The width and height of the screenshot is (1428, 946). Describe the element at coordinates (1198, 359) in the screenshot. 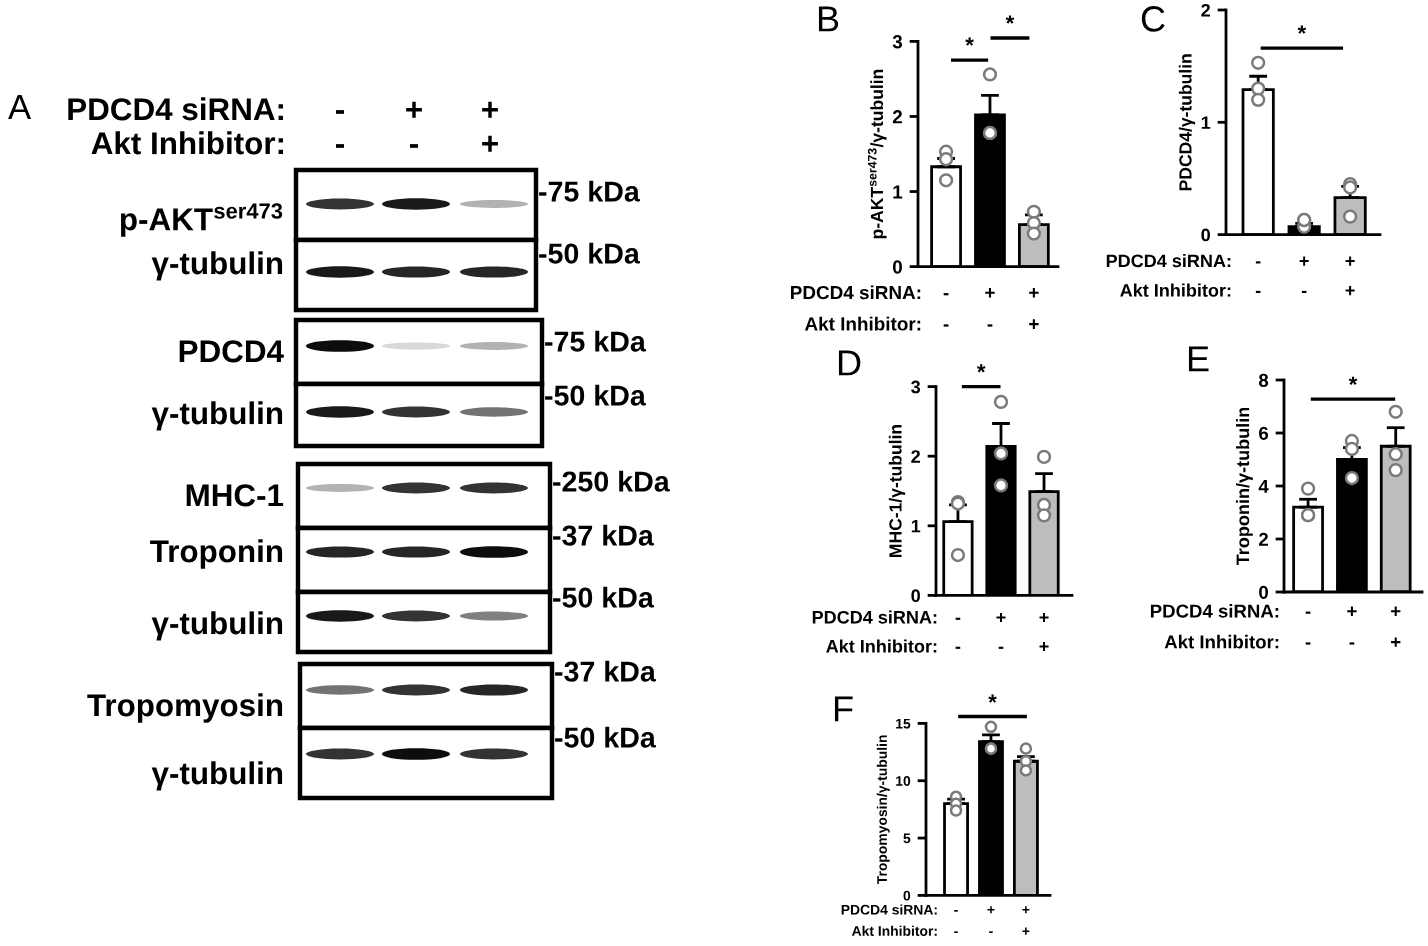

I see `chart-title: E` at that location.